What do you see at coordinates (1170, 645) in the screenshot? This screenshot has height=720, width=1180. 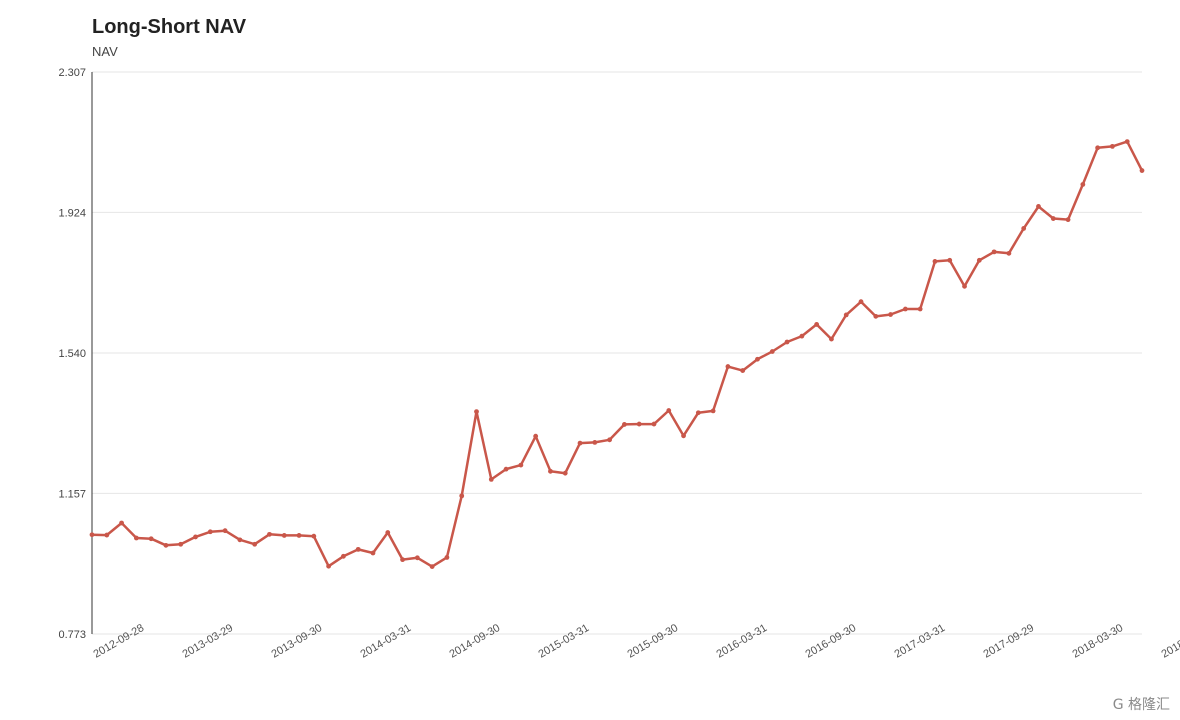 I see `x-tick-label: 2018-09` at bounding box center [1170, 645].